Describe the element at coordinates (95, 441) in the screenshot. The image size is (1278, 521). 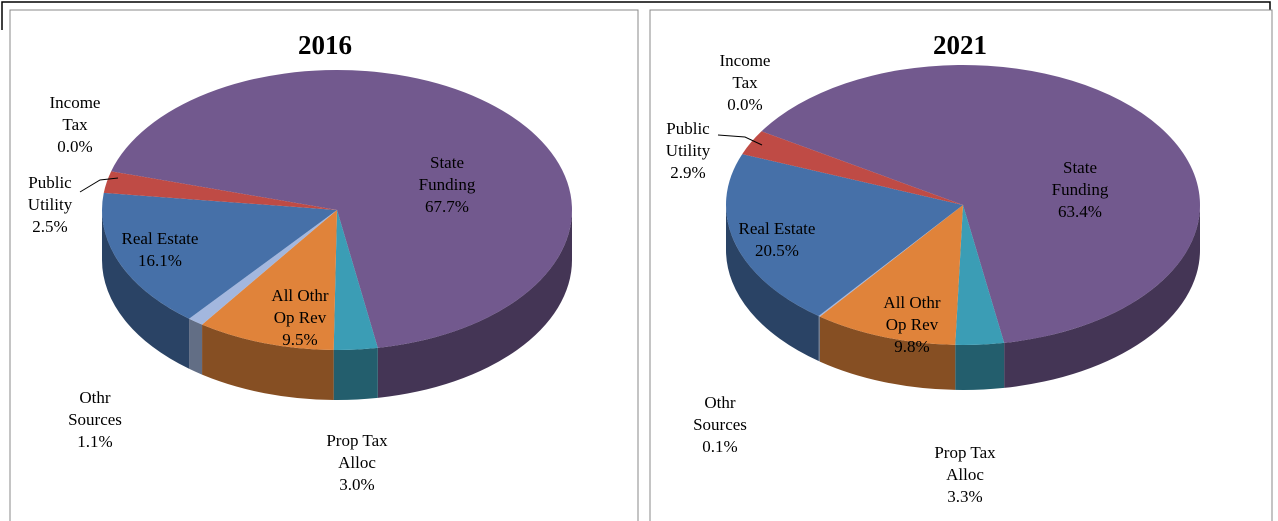
I see `slice-value: 1.1%` at that location.